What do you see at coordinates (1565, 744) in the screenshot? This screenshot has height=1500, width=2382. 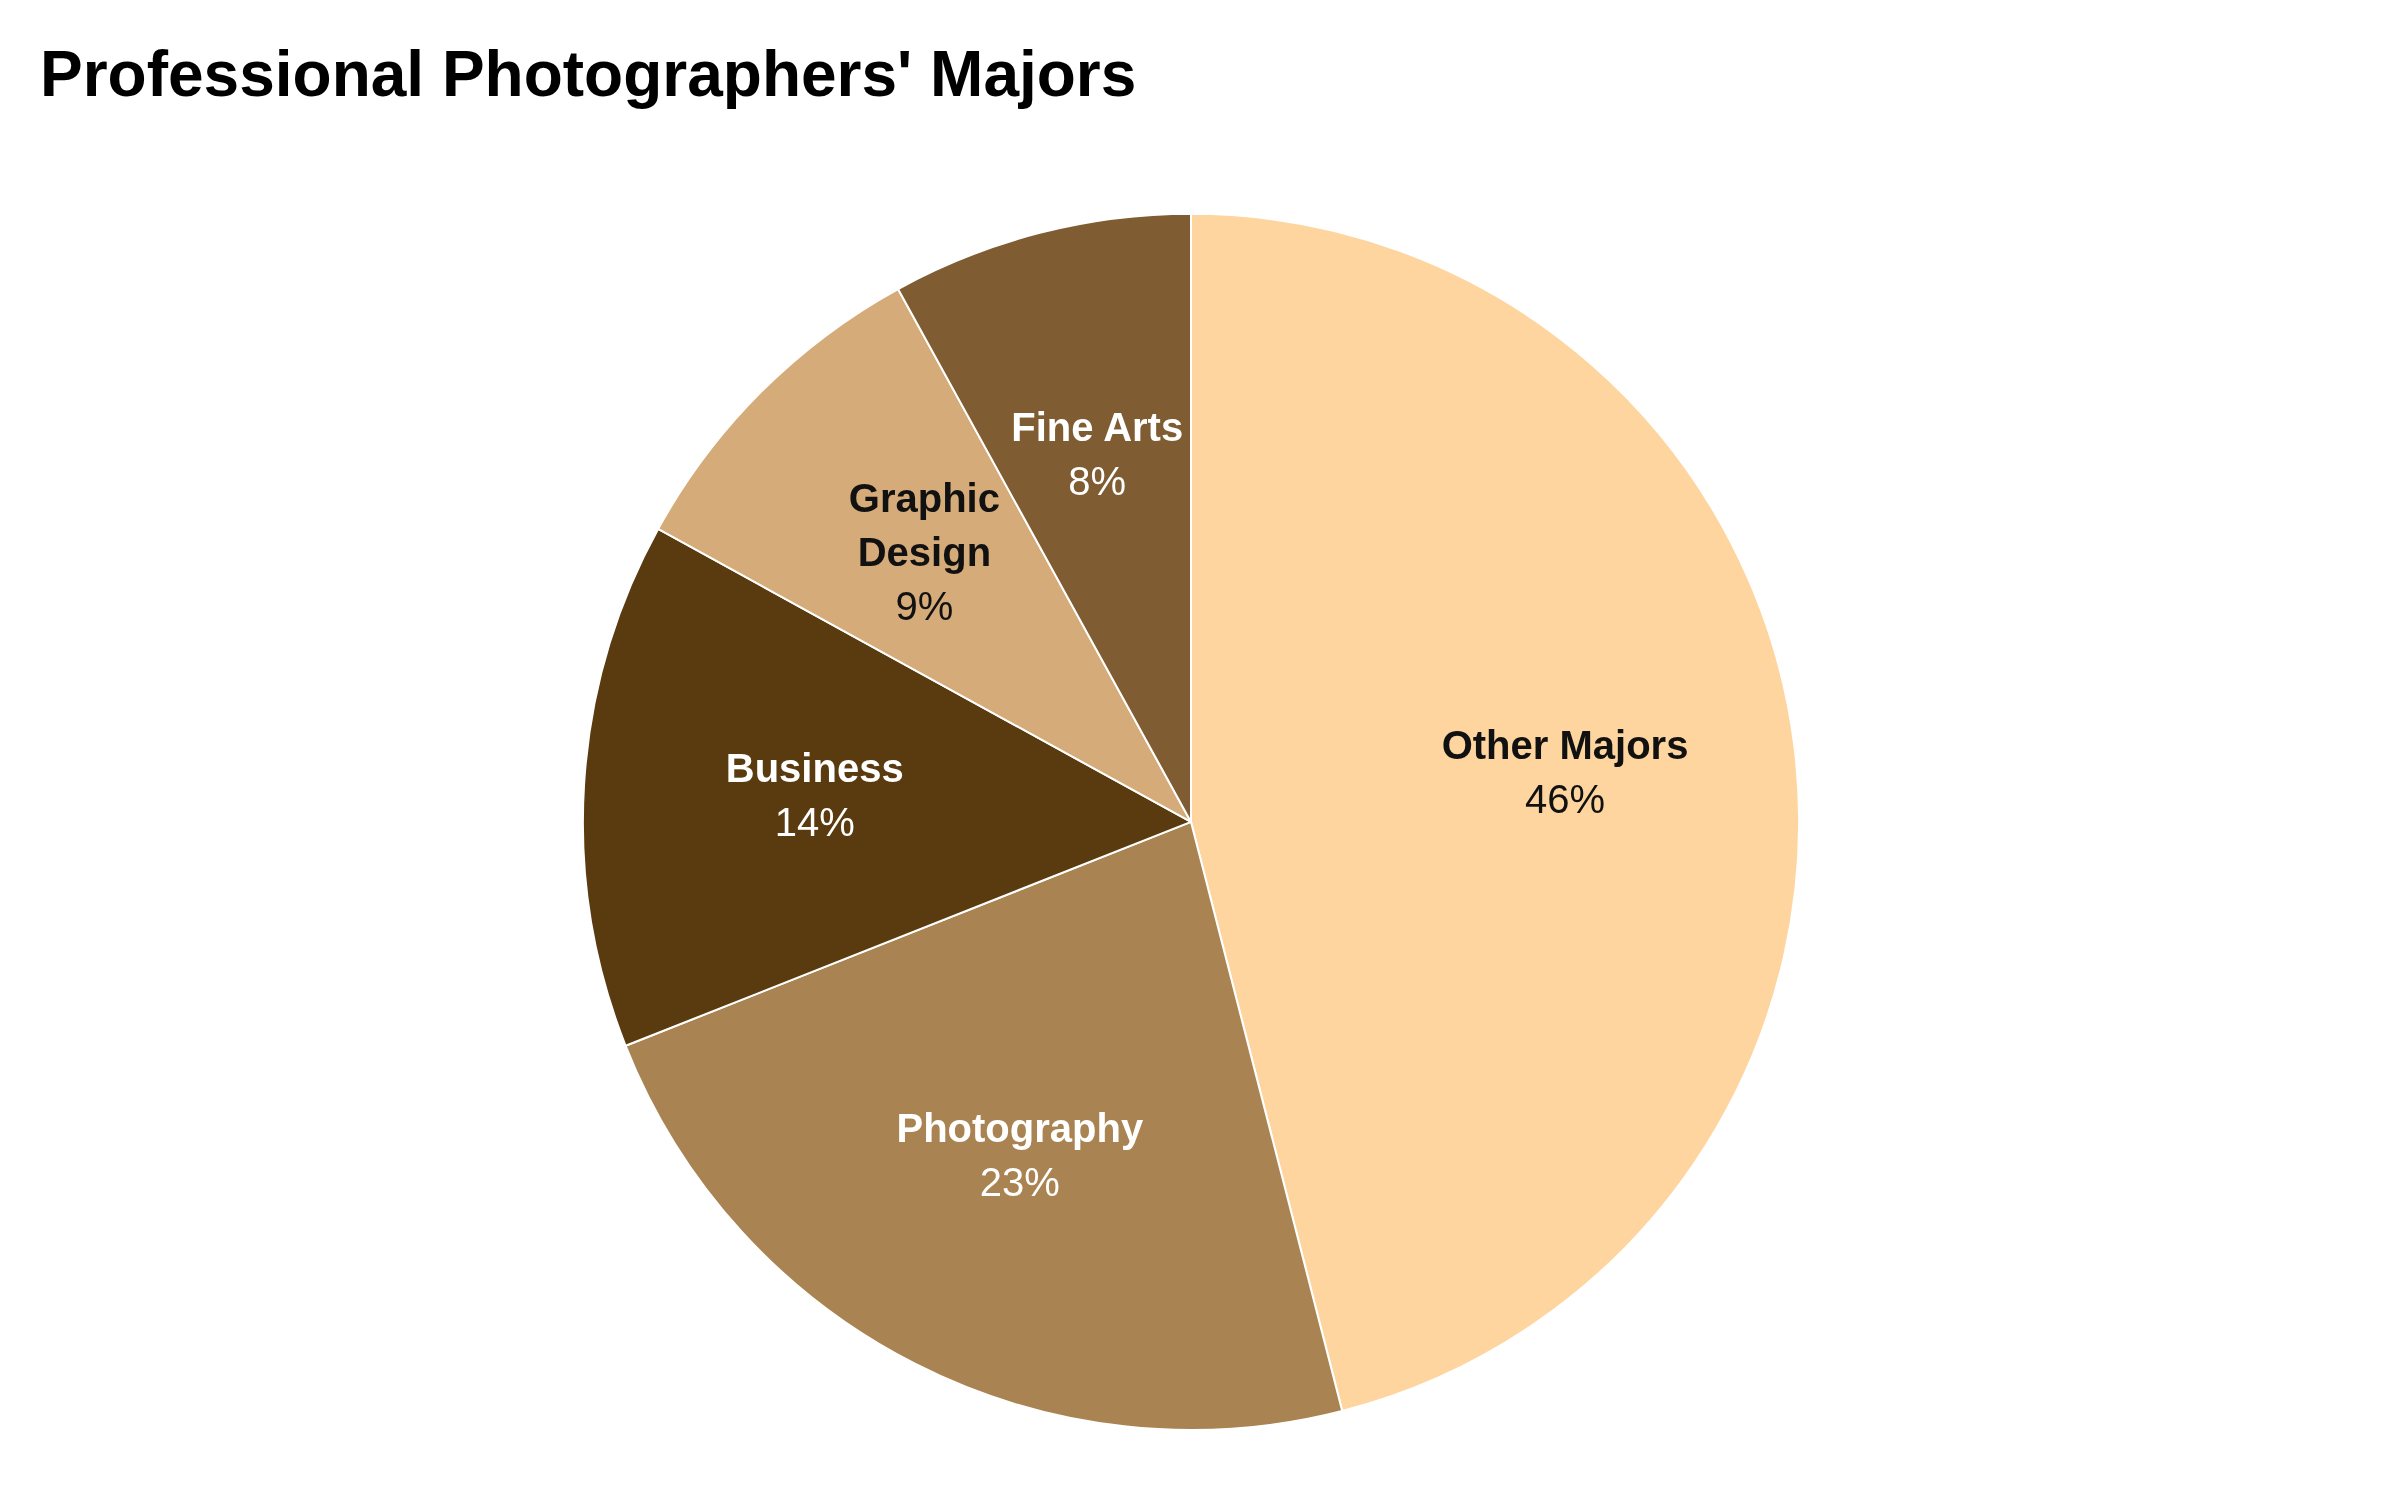 I see `slice-label: Other Majors` at bounding box center [1565, 744].